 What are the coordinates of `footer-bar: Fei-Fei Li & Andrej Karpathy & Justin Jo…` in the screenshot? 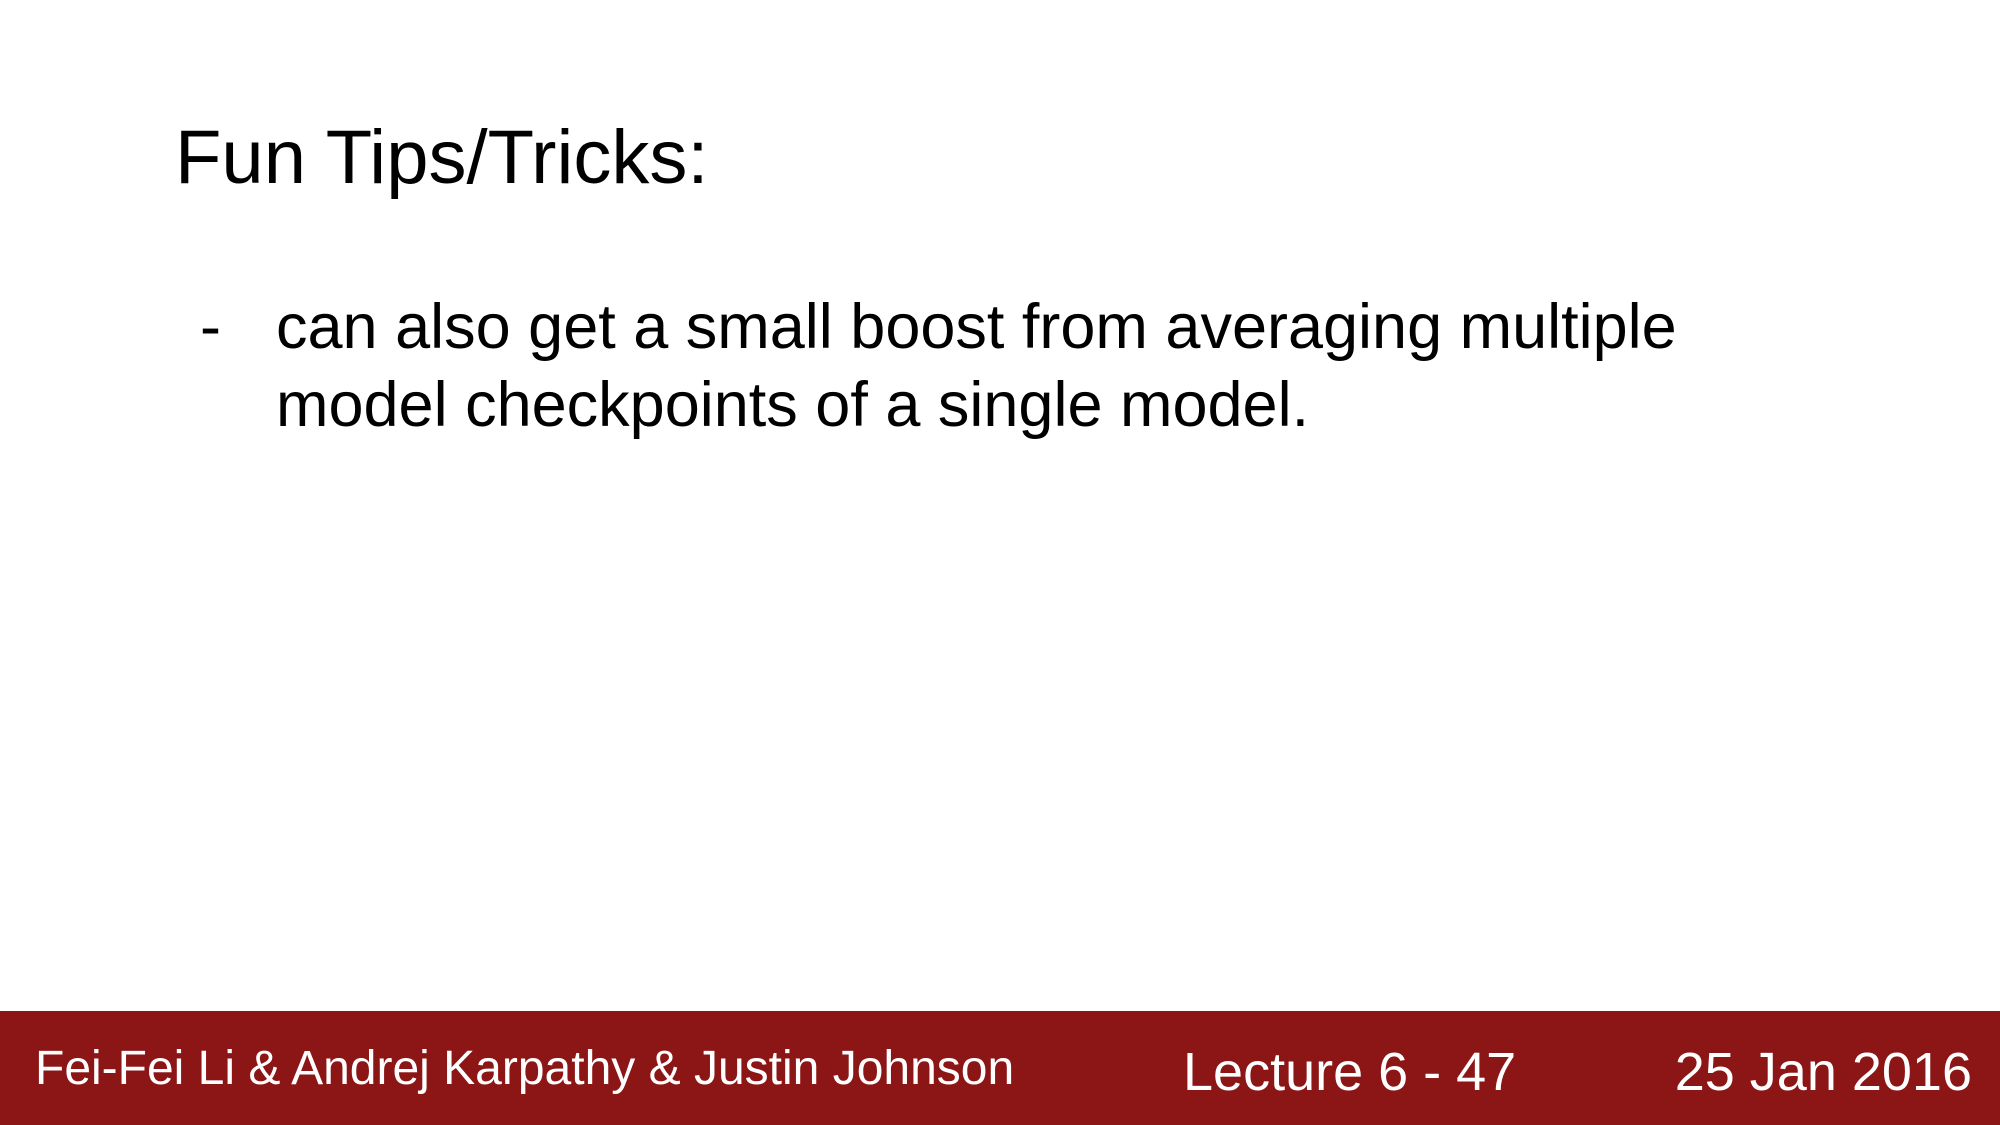 It's located at (1000, 1068).